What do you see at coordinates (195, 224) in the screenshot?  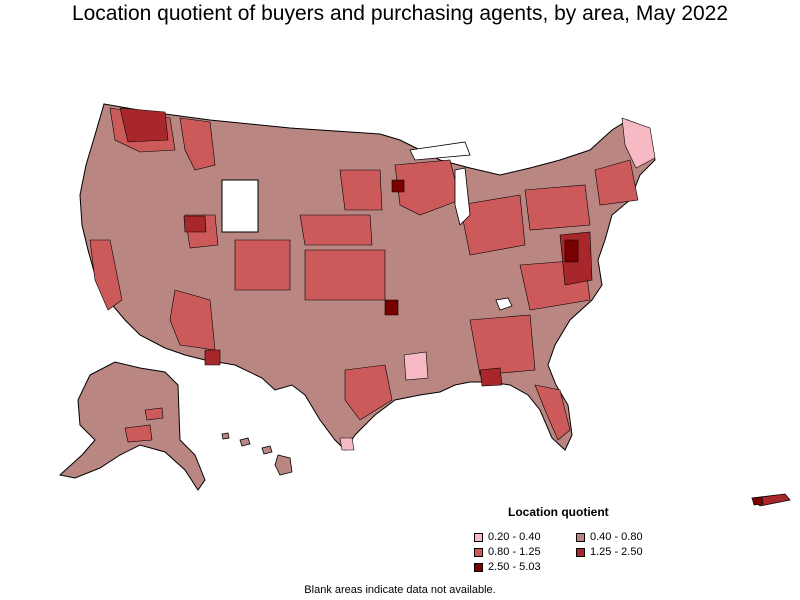 I see `region-salt-lake` at bounding box center [195, 224].